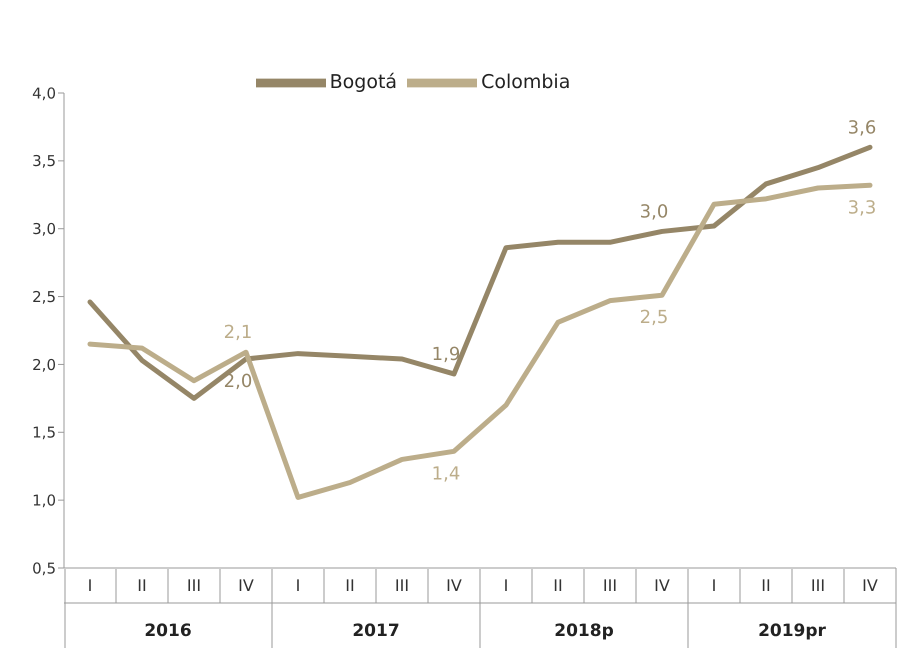 This screenshot has height=662, width=909. Describe the element at coordinates (525, 82) in the screenshot. I see `legend-label: Colombia` at that location.